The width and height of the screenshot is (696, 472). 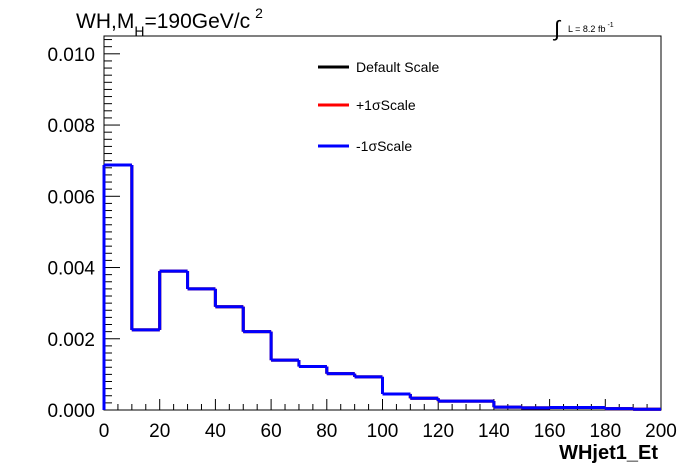 I want to click on y-tick-label: 0.006, so click(x=71, y=197).